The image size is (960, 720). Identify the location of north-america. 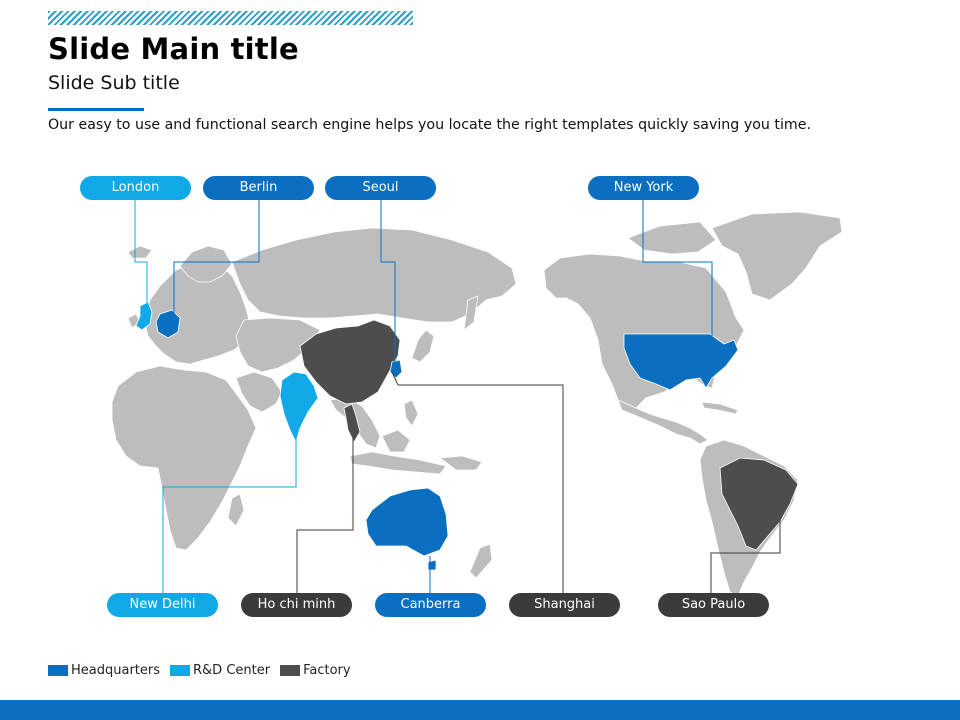
(644, 332).